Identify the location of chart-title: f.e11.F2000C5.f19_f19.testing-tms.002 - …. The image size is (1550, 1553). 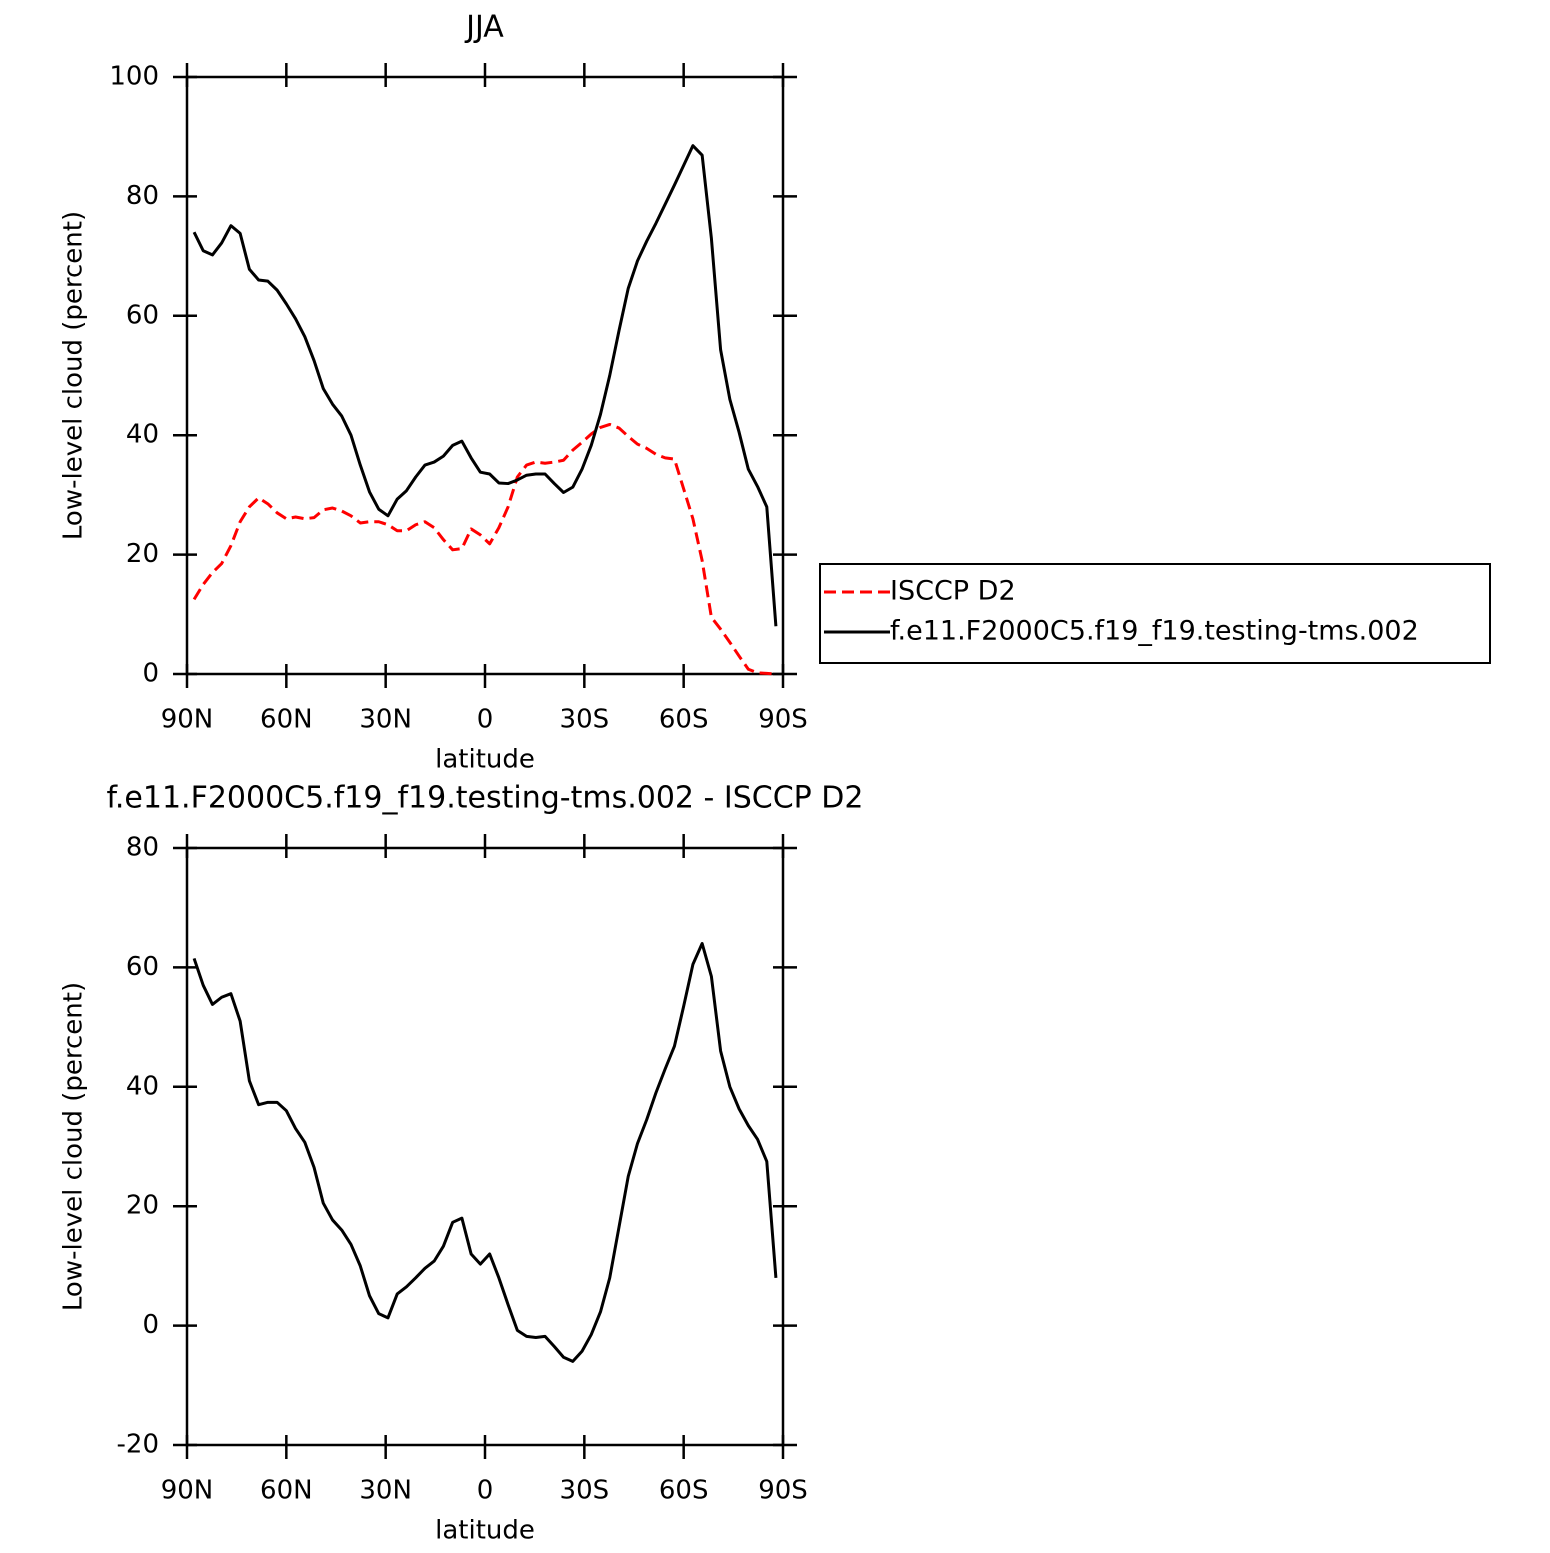
(484, 798).